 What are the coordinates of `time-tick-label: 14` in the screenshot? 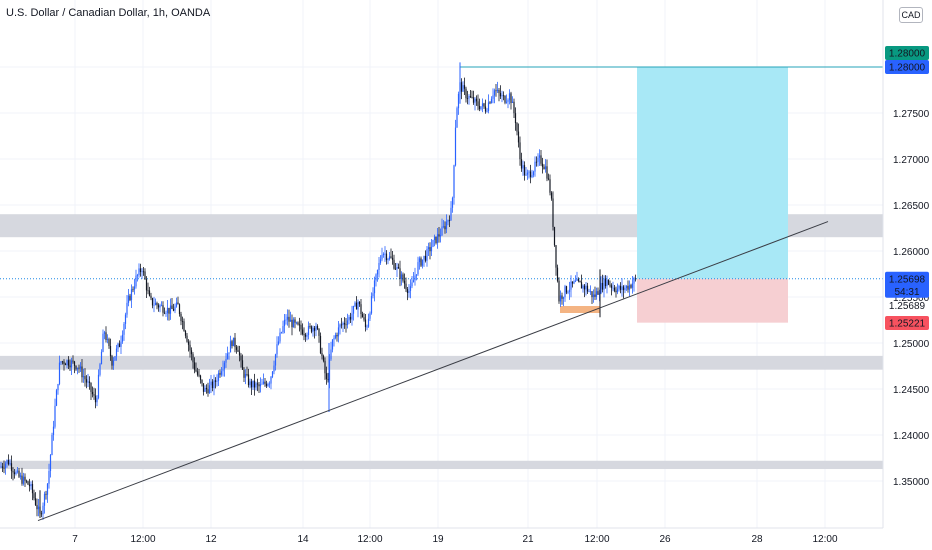 It's located at (303, 539).